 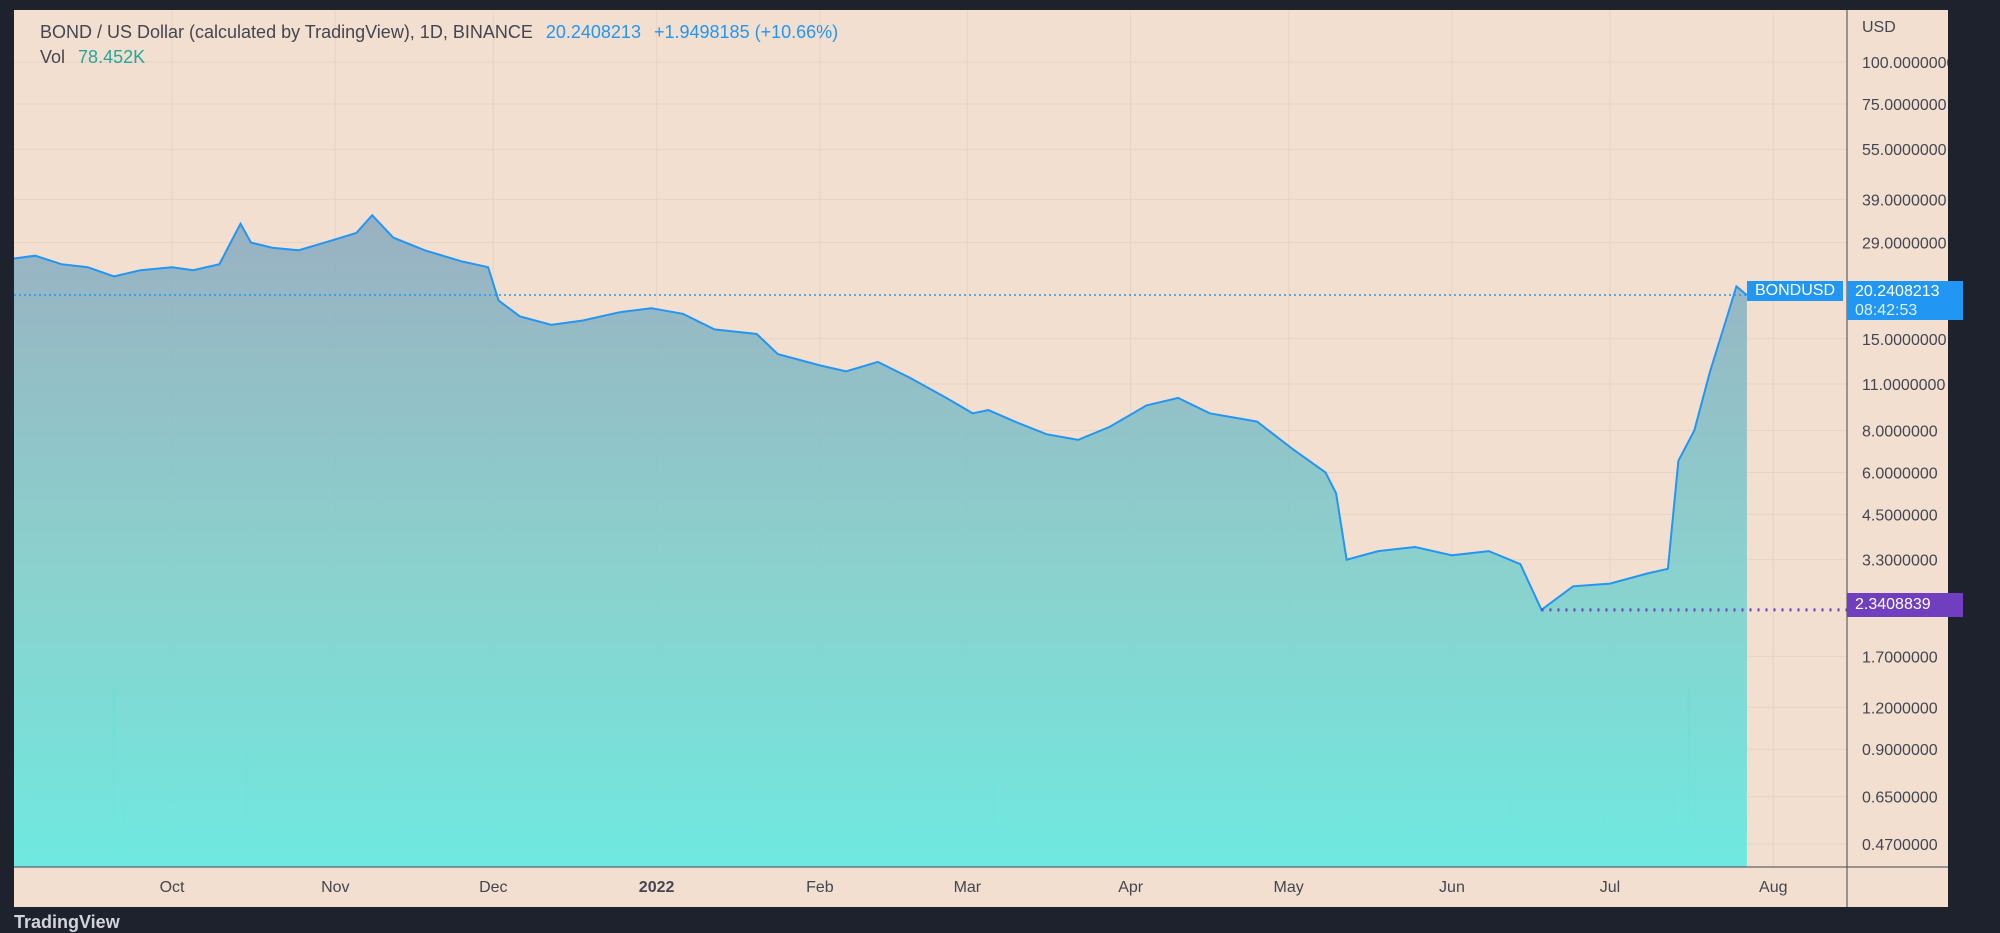 What do you see at coordinates (1904, 200) in the screenshot?
I see `y-tick-label: 39.0000000` at bounding box center [1904, 200].